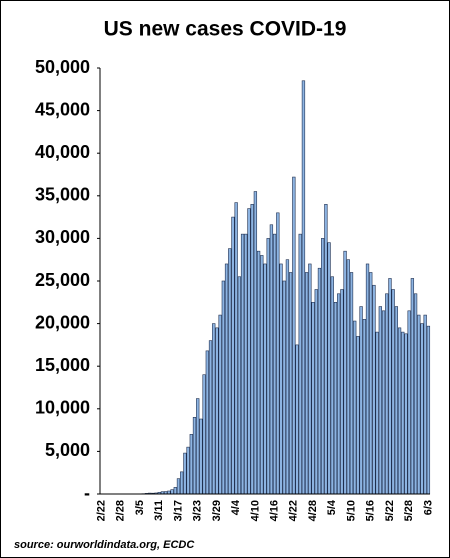 This screenshot has width=450, height=558. What do you see at coordinates (371, 510) in the screenshot?
I see `x-tick-label: 5/16` at bounding box center [371, 510].